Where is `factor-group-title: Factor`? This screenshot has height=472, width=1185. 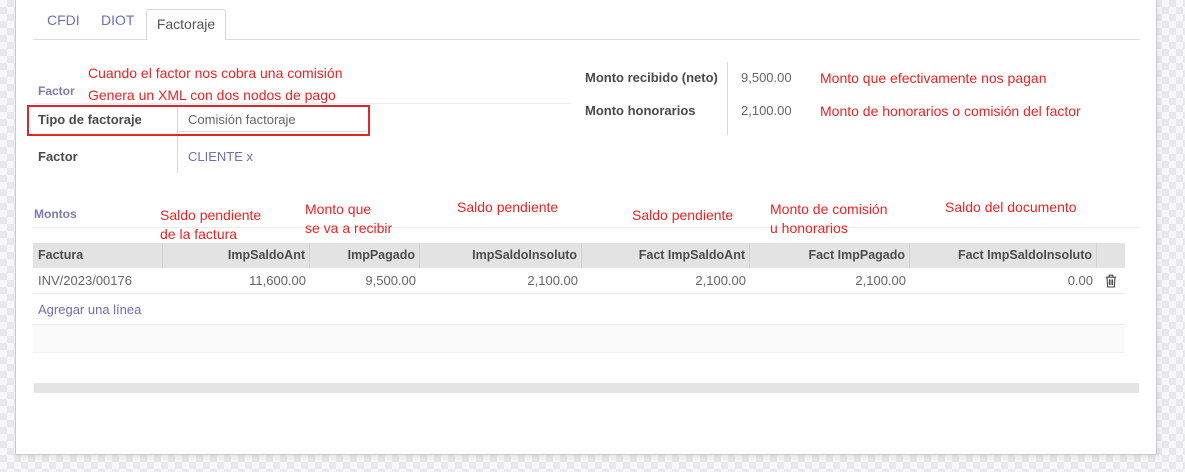 factor-group-title: Factor is located at coordinates (56, 91).